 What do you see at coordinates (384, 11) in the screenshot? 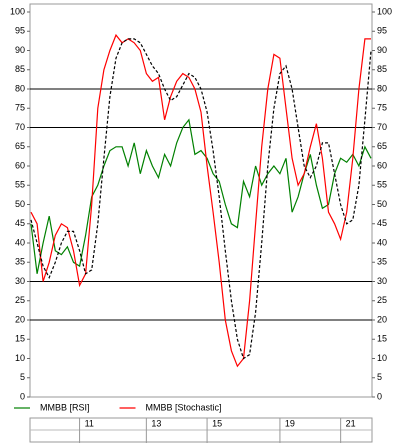
I see `y-tick-label-right: 100` at bounding box center [384, 11].